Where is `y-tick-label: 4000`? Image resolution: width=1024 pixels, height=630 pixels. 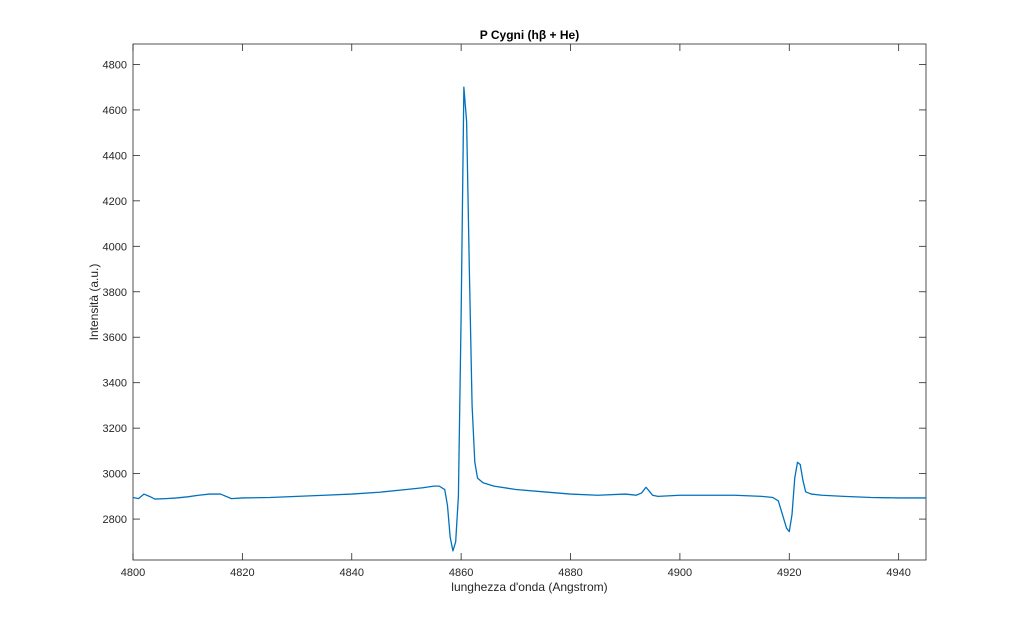
y-tick-label: 4000 is located at coordinates (115, 247).